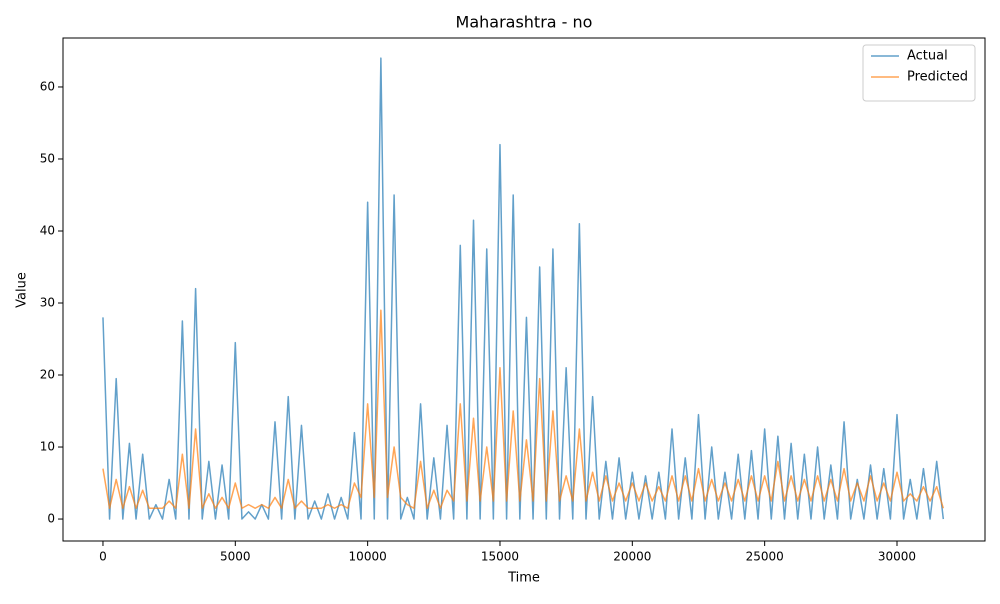  What do you see at coordinates (47, 303) in the screenshot?
I see `y-tick-label: 30` at bounding box center [47, 303].